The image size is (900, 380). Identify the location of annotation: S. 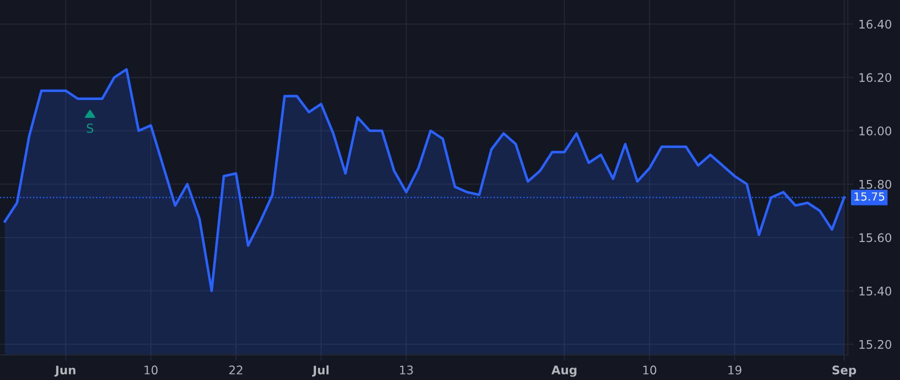
(90, 128).